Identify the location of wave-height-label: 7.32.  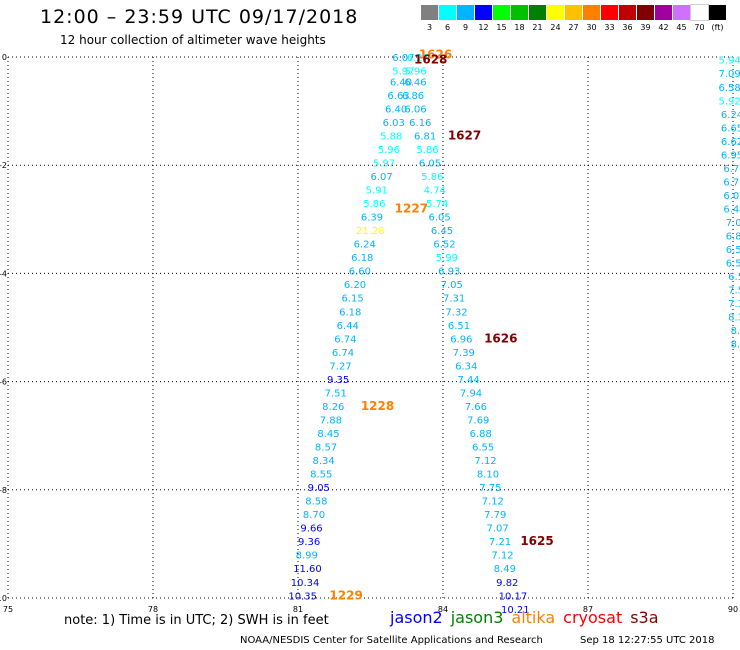
(456, 312).